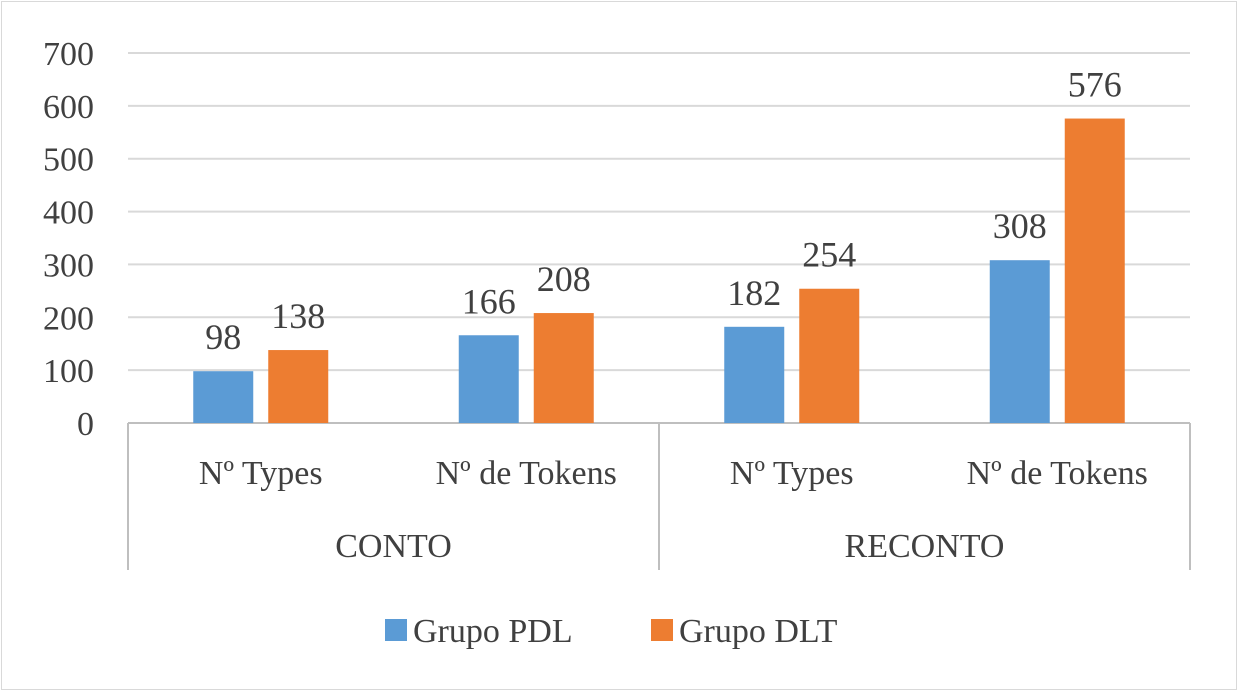  I want to click on x-group-label-0: CONTO, so click(393, 546).